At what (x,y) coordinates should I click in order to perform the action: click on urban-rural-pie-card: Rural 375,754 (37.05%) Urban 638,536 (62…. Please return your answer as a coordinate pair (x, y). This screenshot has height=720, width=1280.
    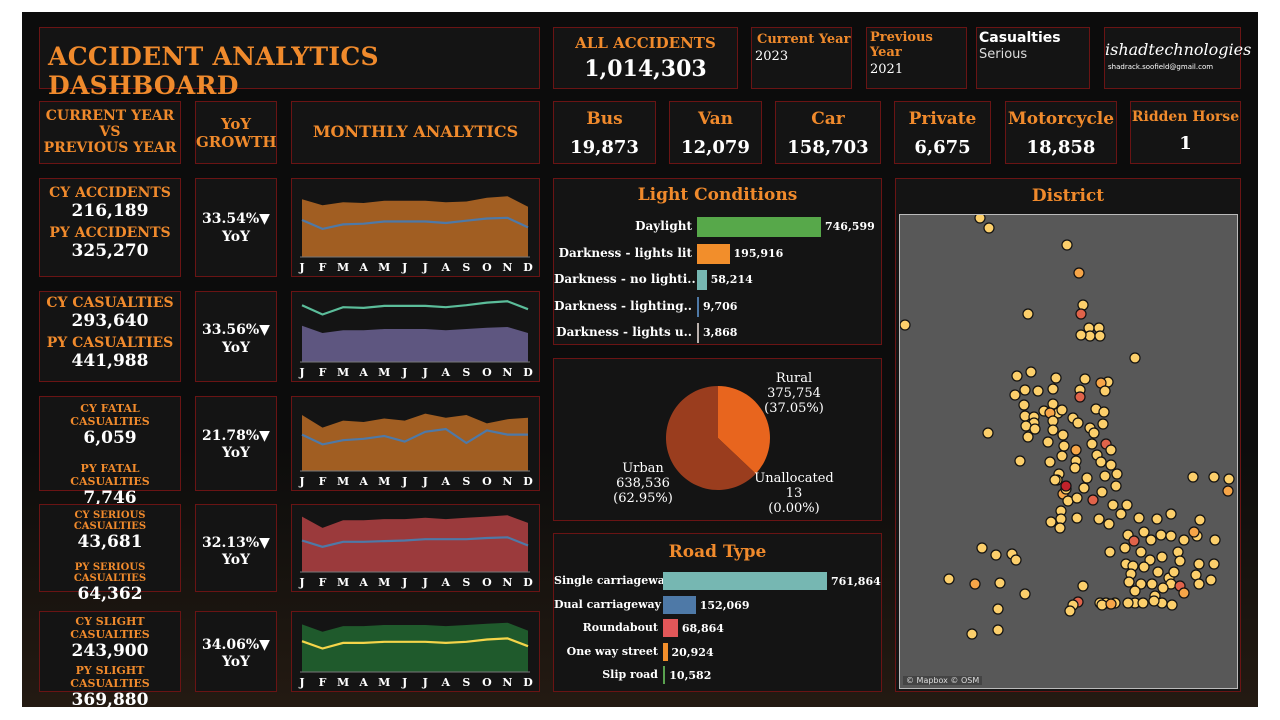
    Looking at the image, I should click on (717, 439).